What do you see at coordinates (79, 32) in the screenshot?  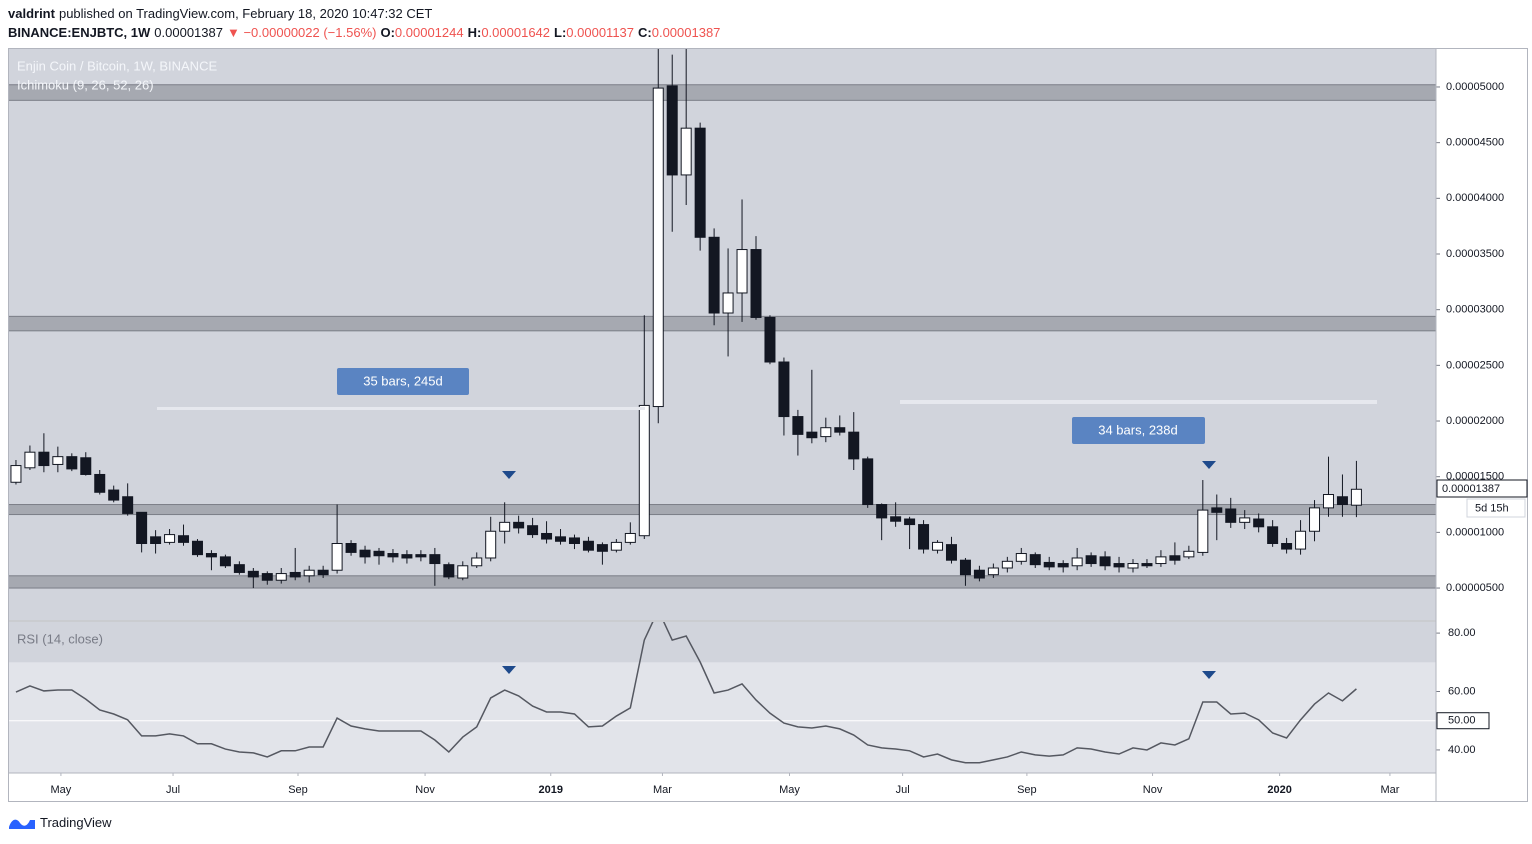 I see `symbol: BINANCE:ENJBTC, 1W` at bounding box center [79, 32].